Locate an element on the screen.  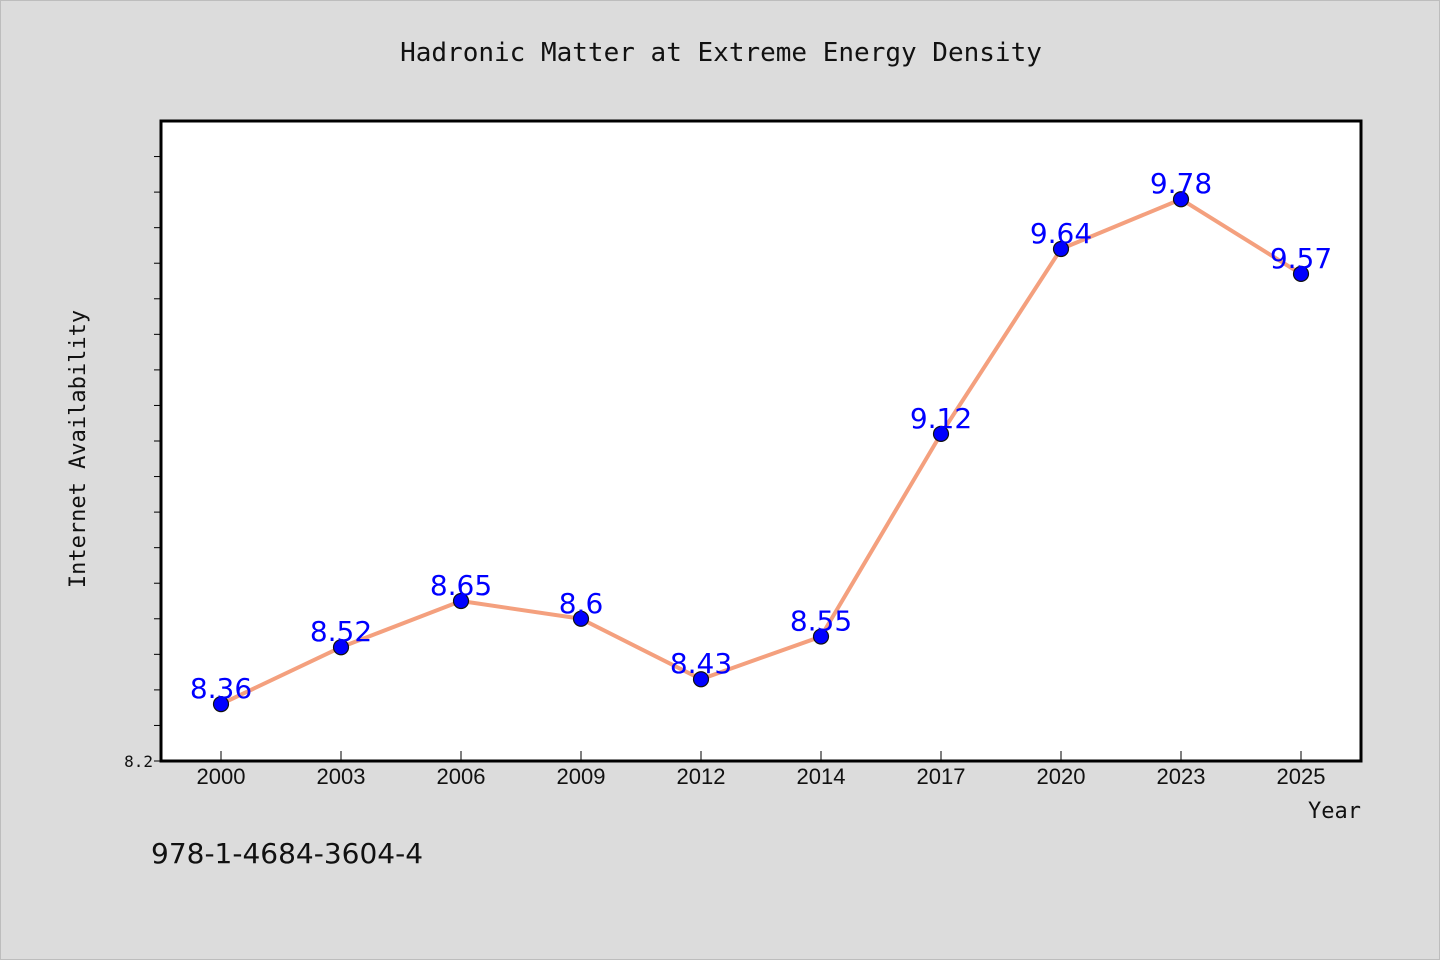
data-label: 8.36 is located at coordinates (221, 688).